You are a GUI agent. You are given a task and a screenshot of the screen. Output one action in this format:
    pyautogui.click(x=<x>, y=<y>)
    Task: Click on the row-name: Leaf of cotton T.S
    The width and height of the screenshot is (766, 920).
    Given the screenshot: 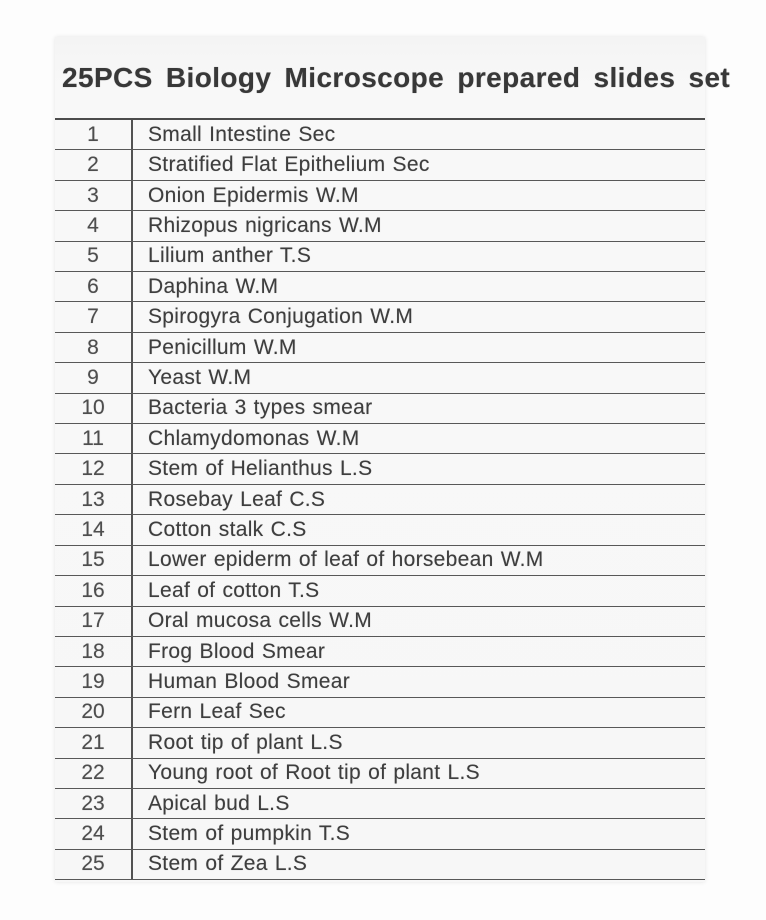 What is the action you would take?
    pyautogui.click(x=234, y=590)
    